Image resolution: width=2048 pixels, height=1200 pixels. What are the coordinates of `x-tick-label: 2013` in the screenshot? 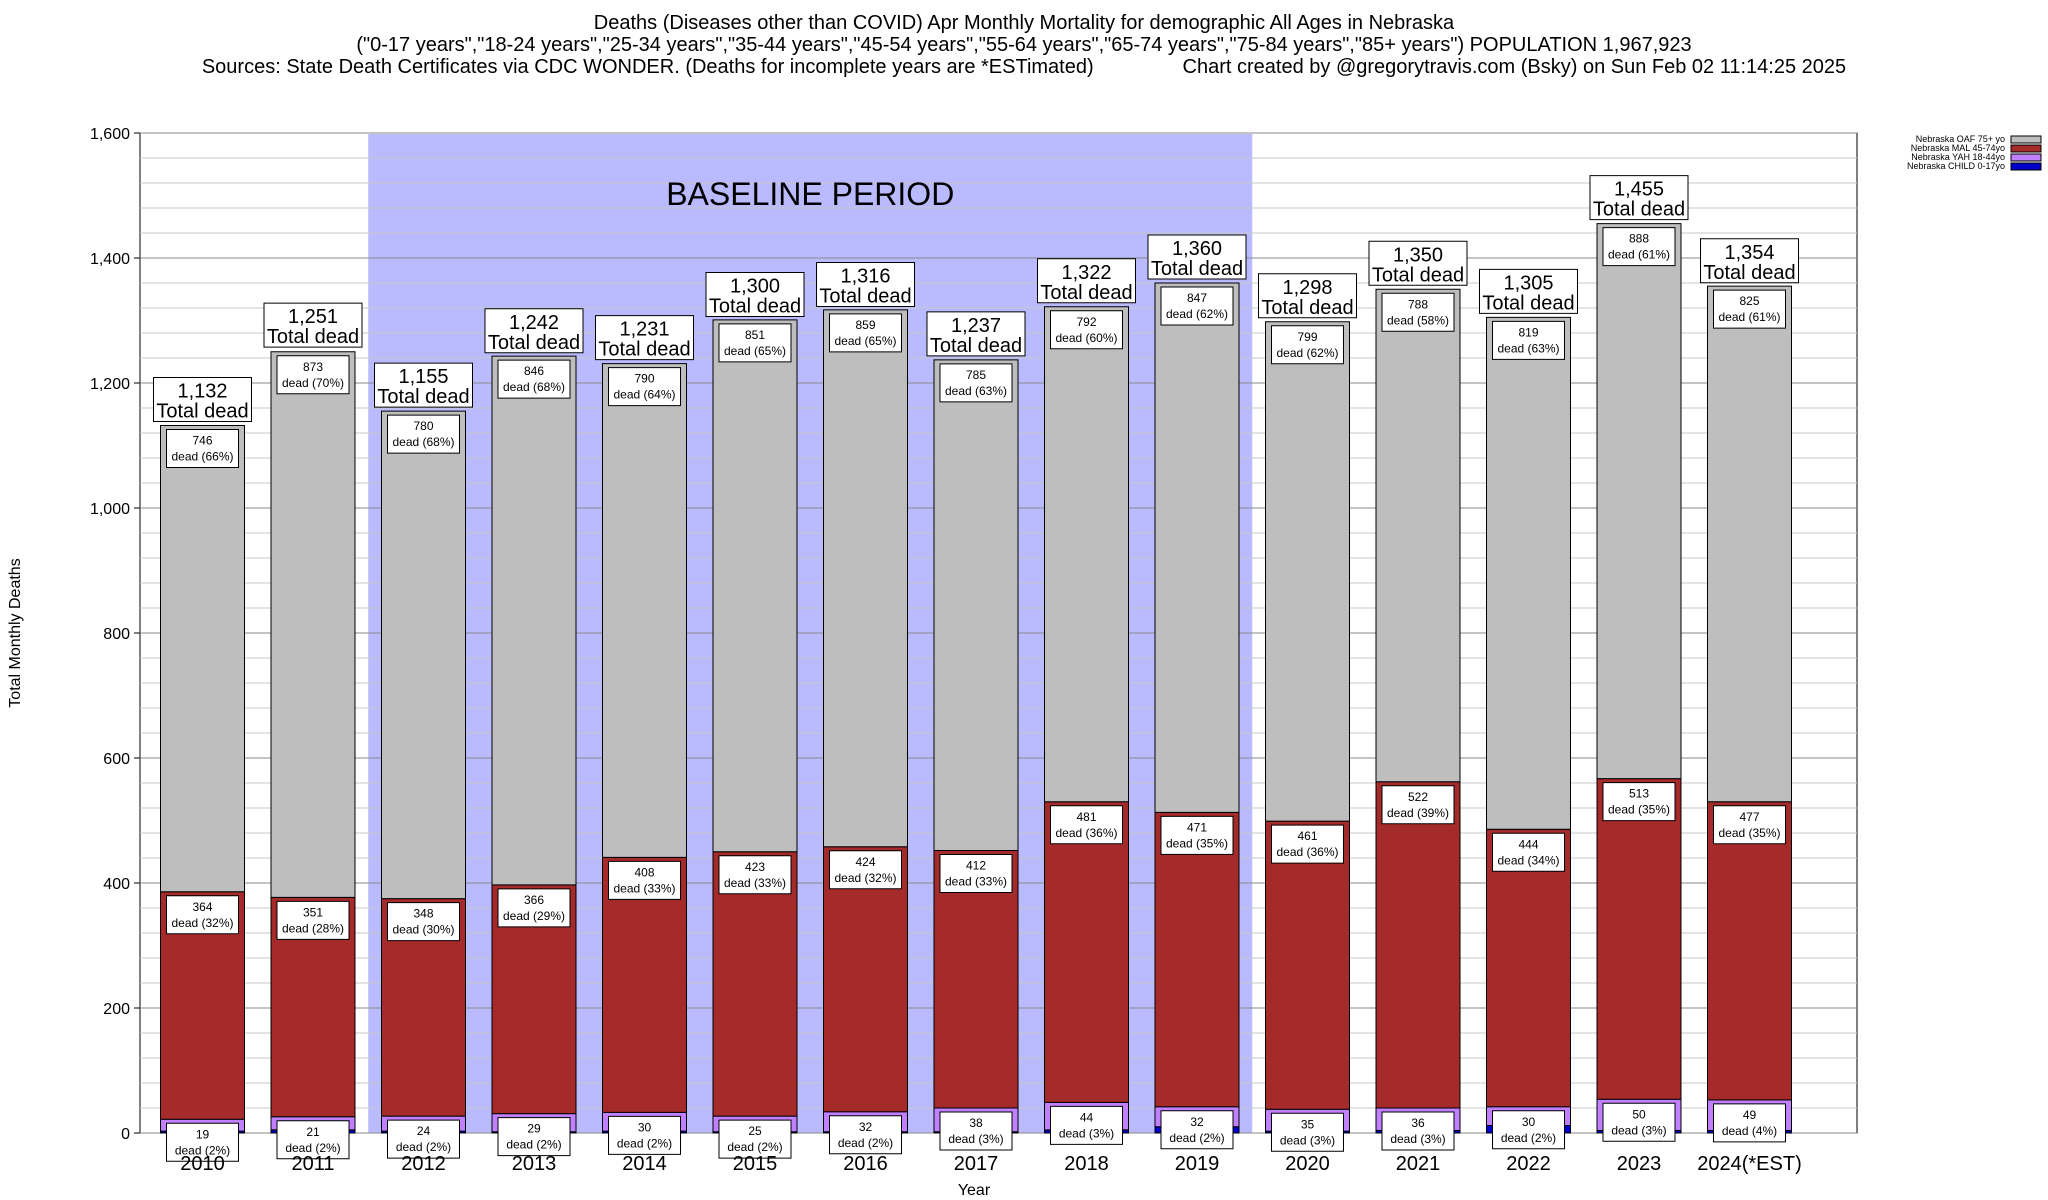 It's located at (534, 1164).